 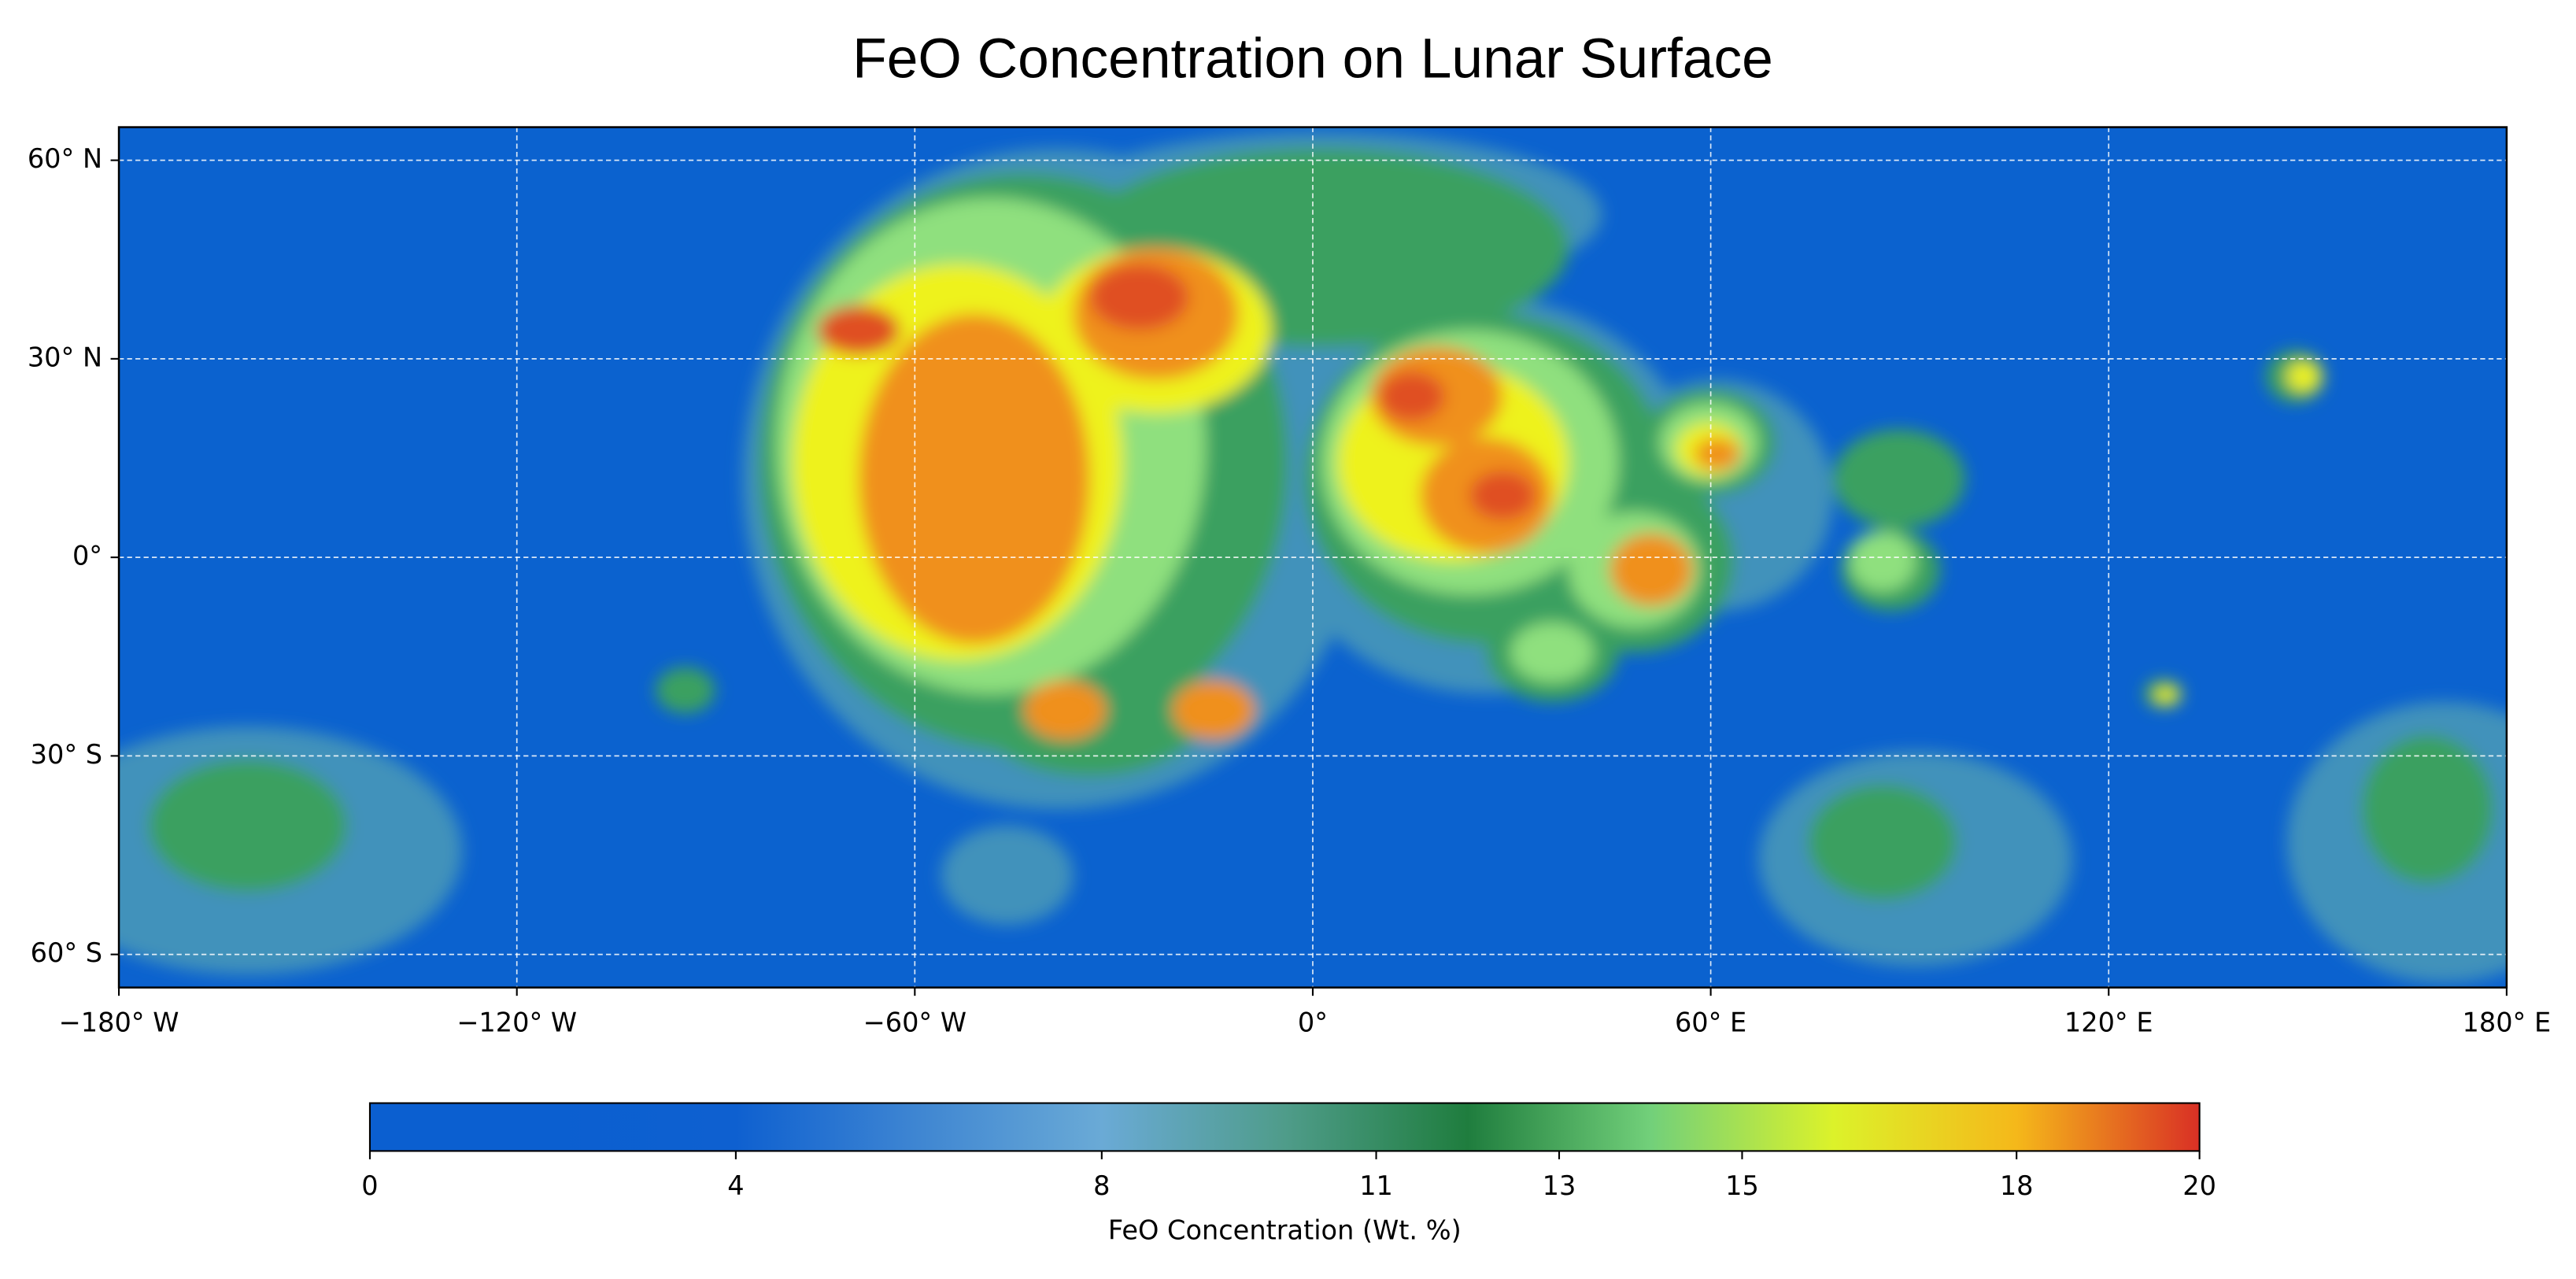 What do you see at coordinates (87, 556) in the screenshot?
I see `y-tick-label: 0°` at bounding box center [87, 556].